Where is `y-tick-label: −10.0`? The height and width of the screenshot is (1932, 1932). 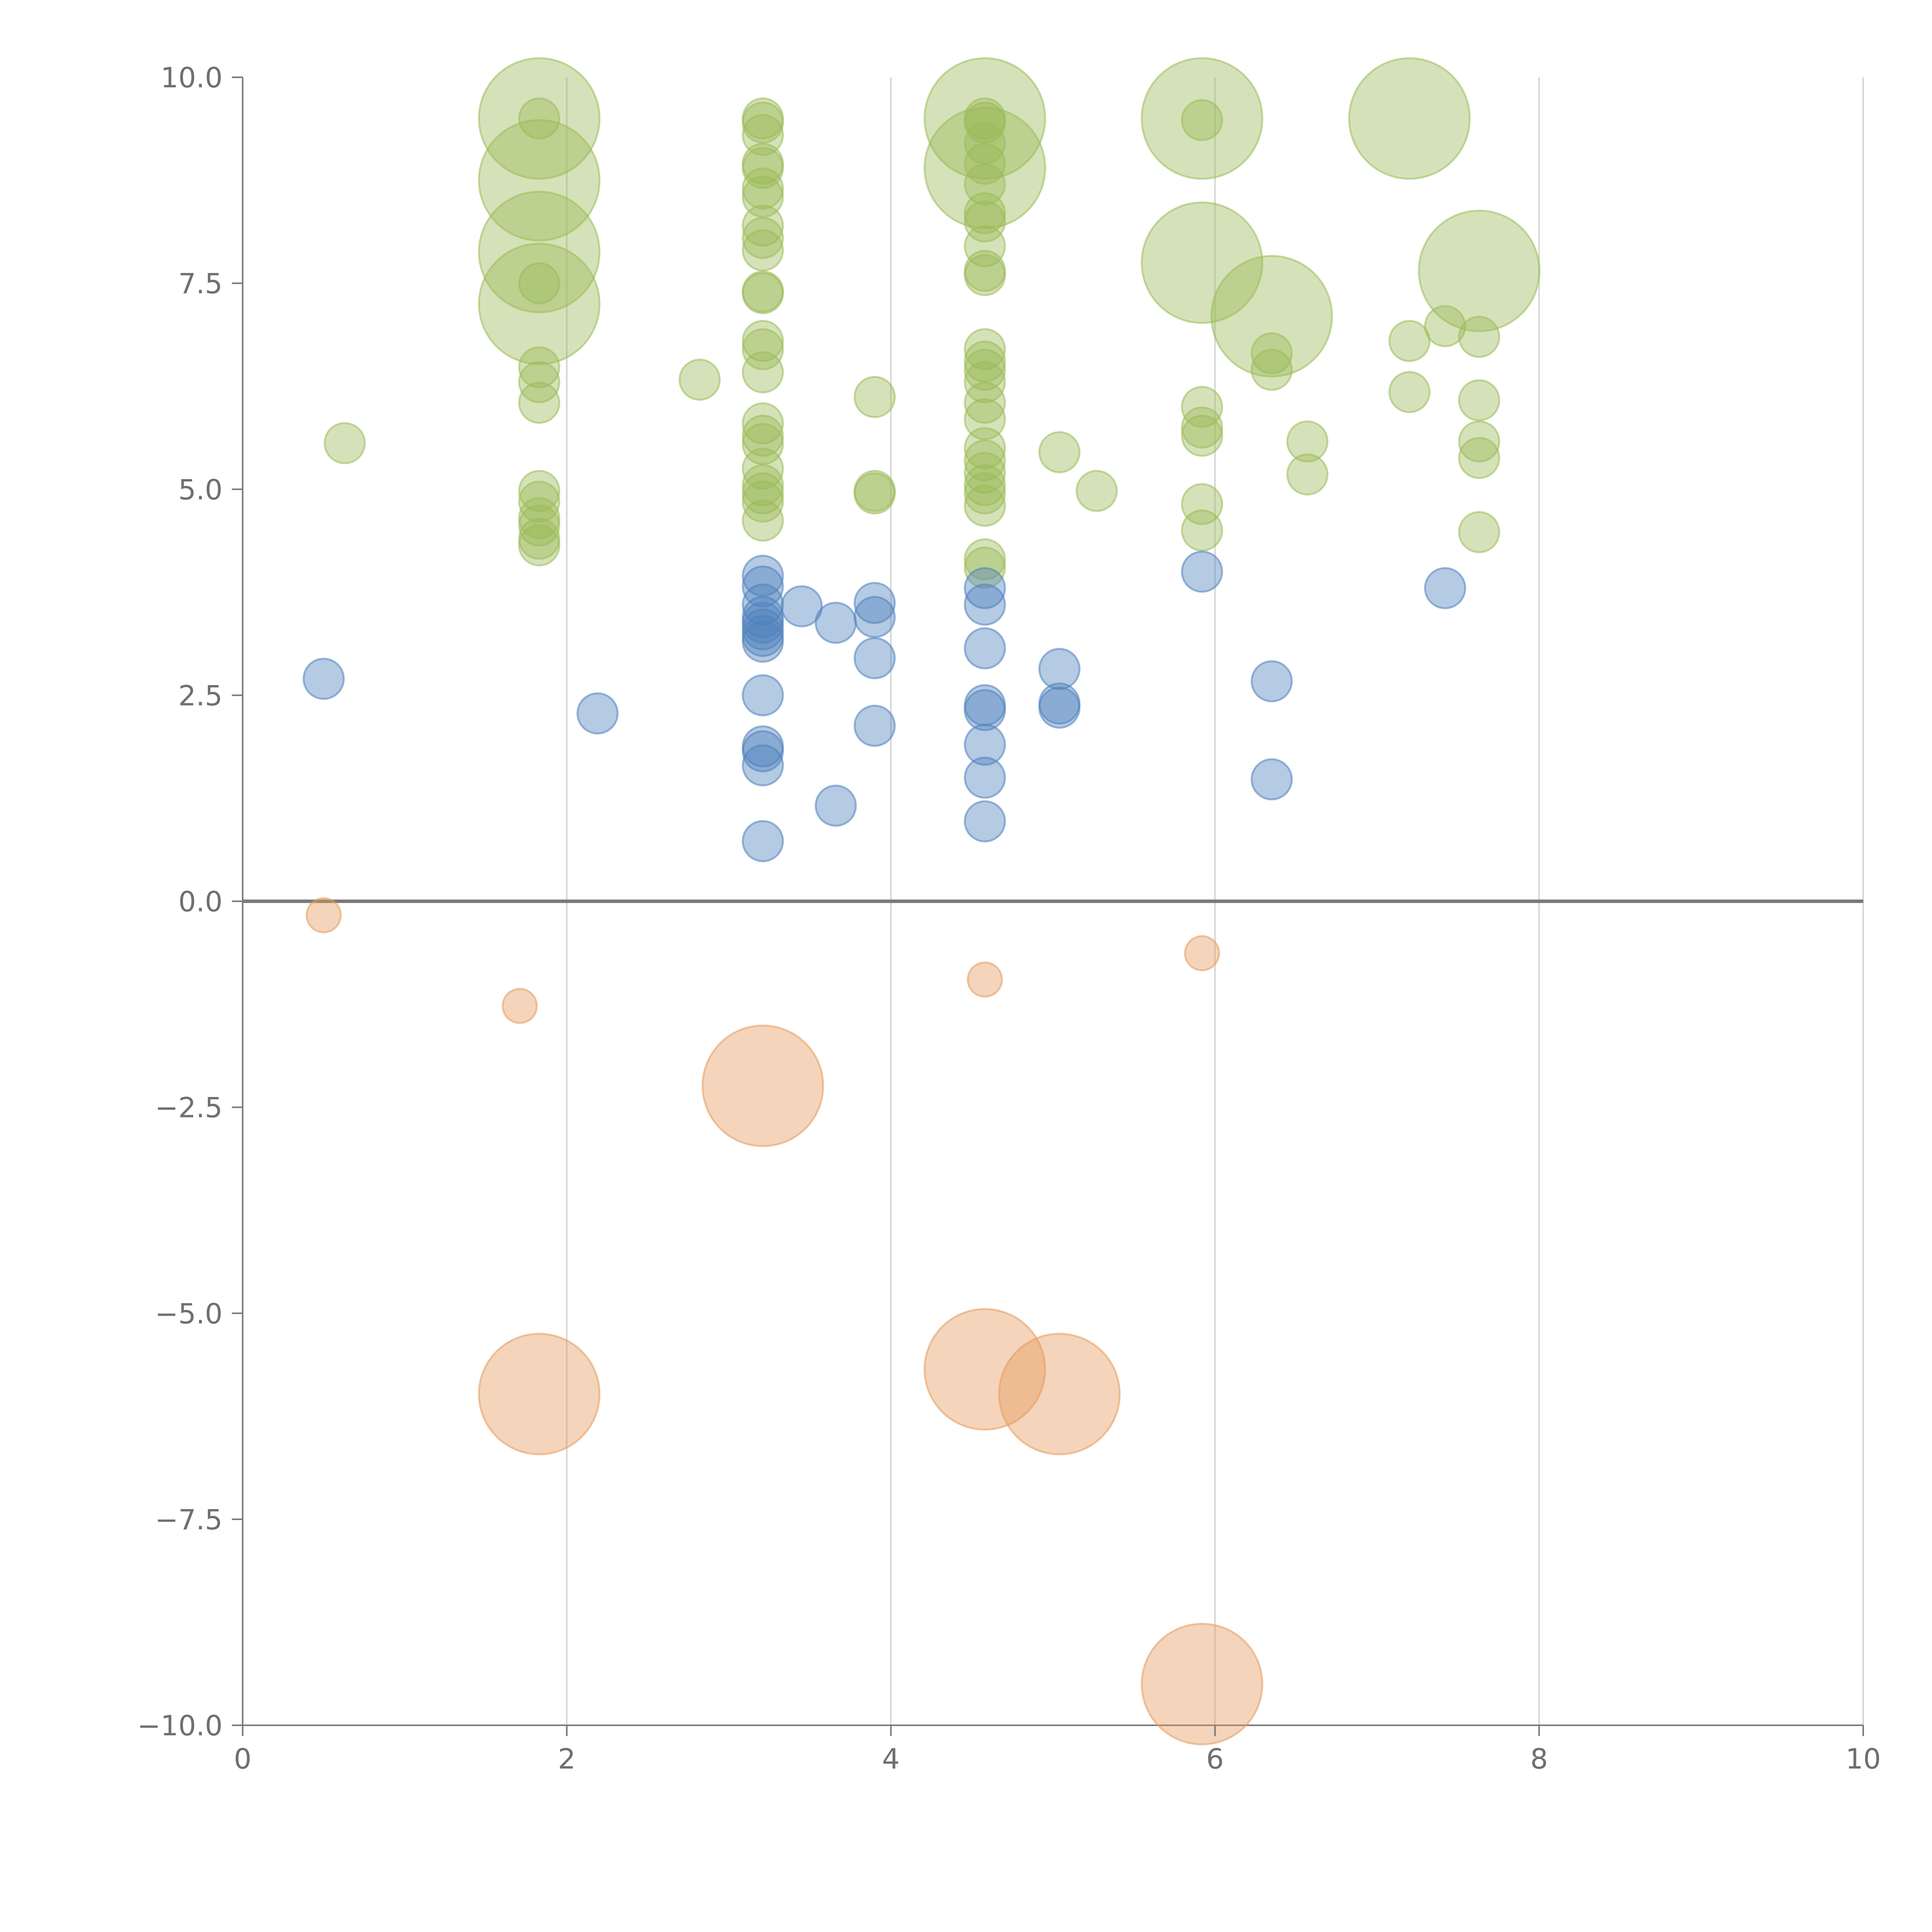
y-tick-label: −10.0 is located at coordinates (180, 1726).